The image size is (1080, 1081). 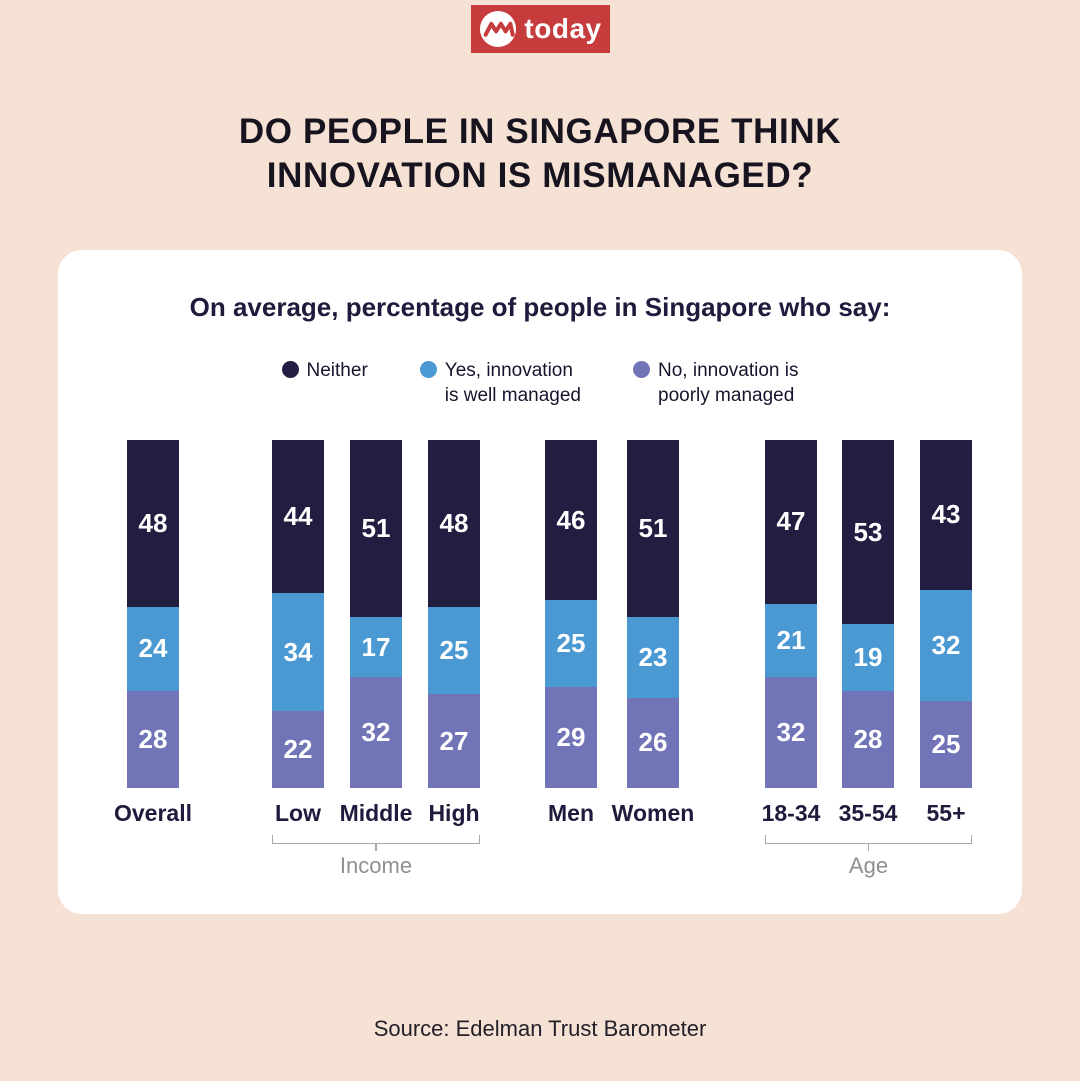 I want to click on bar-value: 26, so click(x=653, y=742).